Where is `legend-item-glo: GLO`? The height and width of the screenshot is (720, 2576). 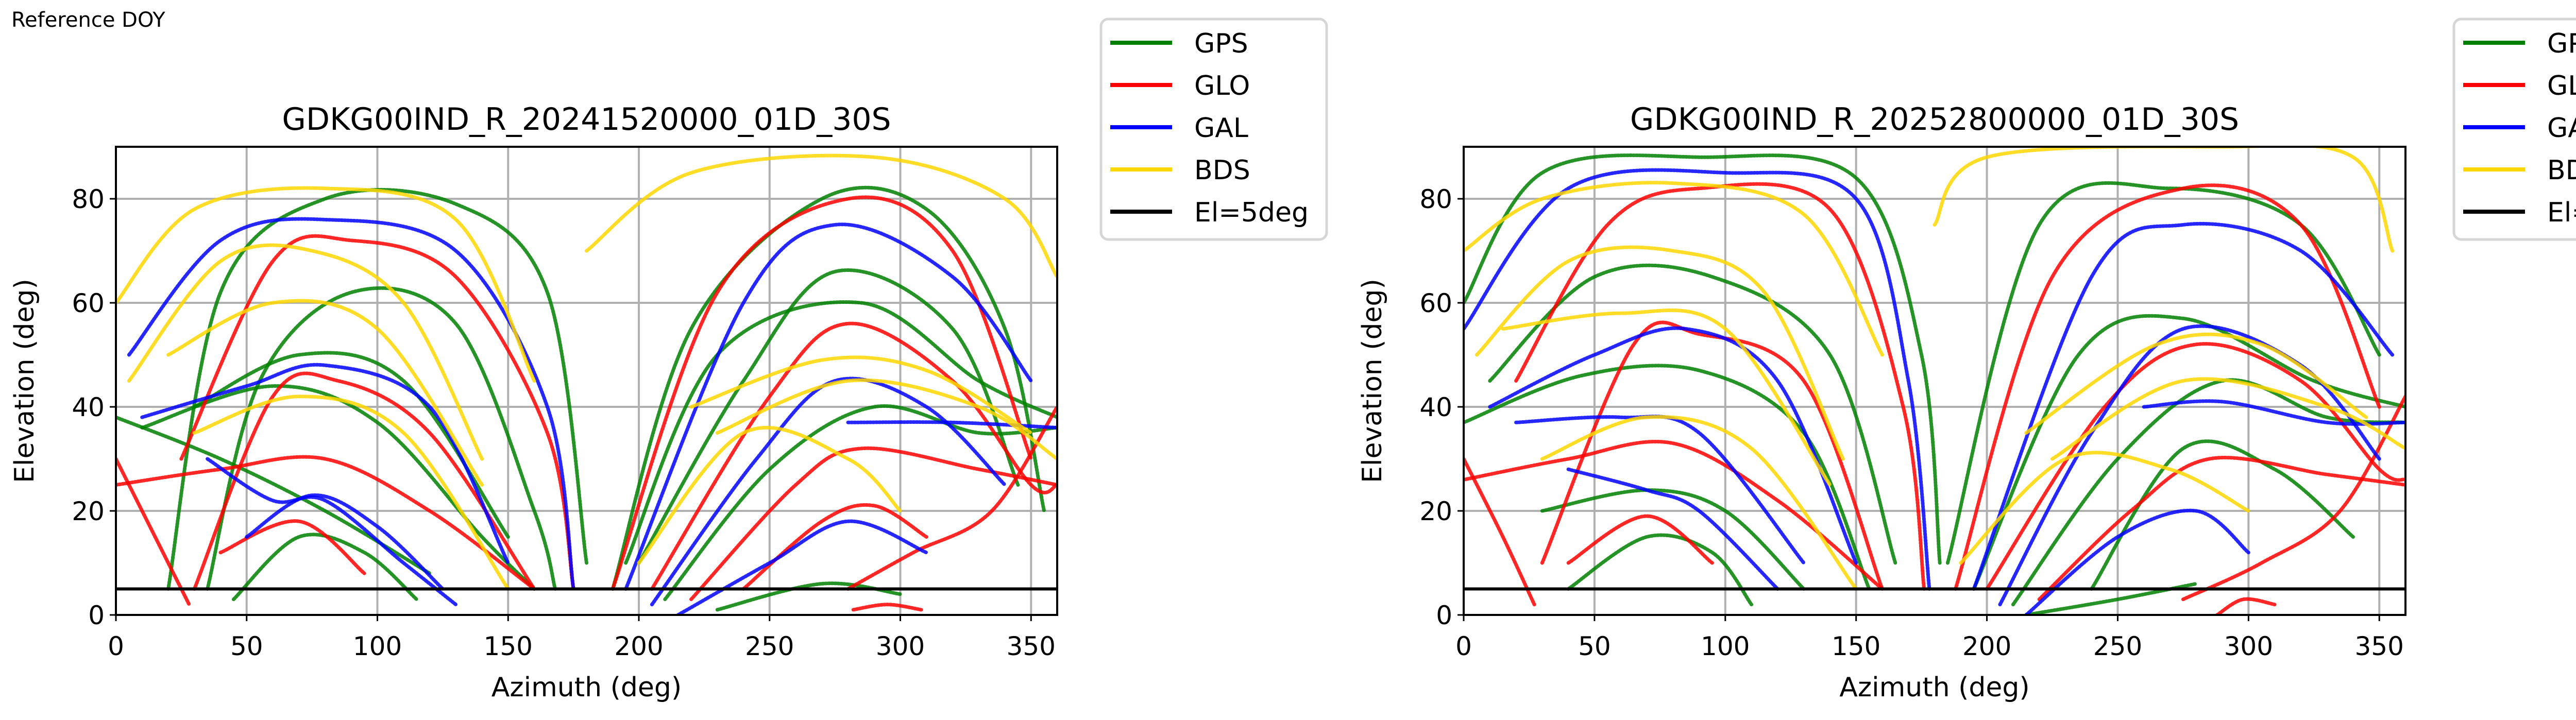 legend-item-glo: GLO is located at coordinates (1180, 86).